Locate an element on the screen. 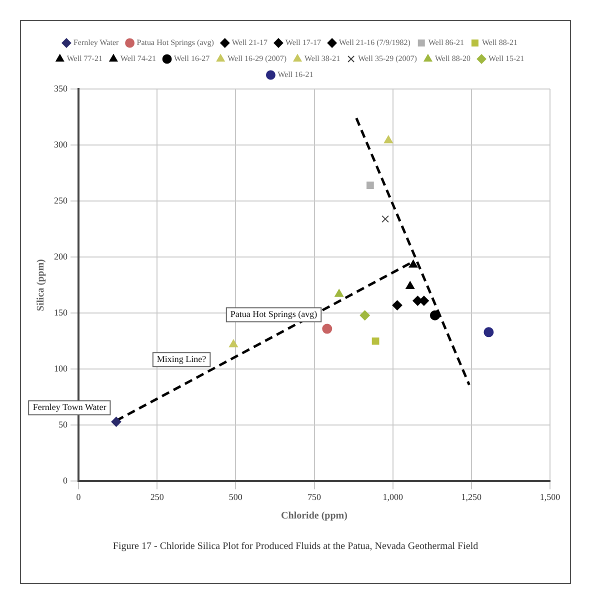 This screenshot has height=604, width=591. y-tick-label: 300 is located at coordinates (61, 144).